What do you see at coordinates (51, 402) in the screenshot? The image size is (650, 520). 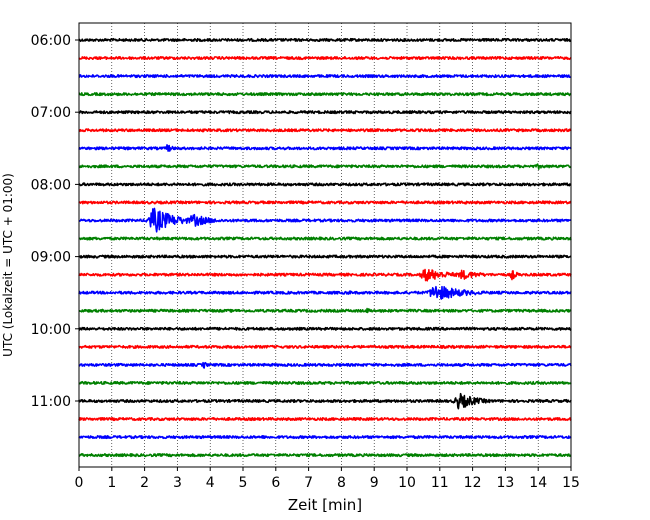 I see `y-tick-label: 11:00` at bounding box center [51, 402].